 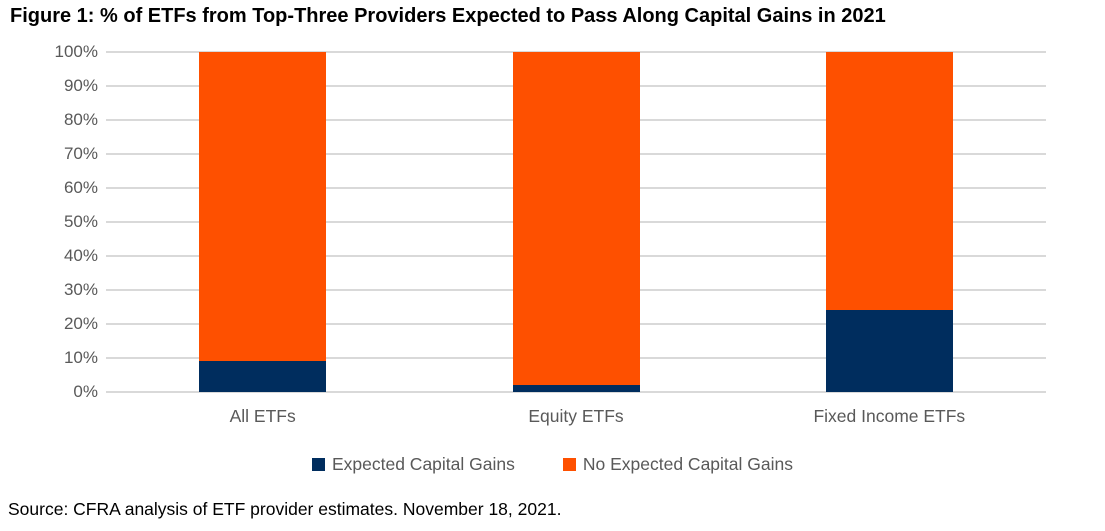 I want to click on y-tick-label-80: 80%, so click(x=80, y=119).